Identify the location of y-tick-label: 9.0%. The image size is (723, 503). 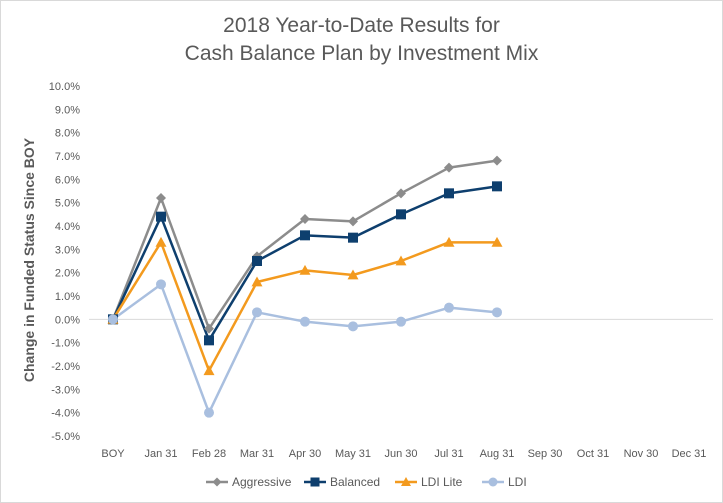
(67, 110).